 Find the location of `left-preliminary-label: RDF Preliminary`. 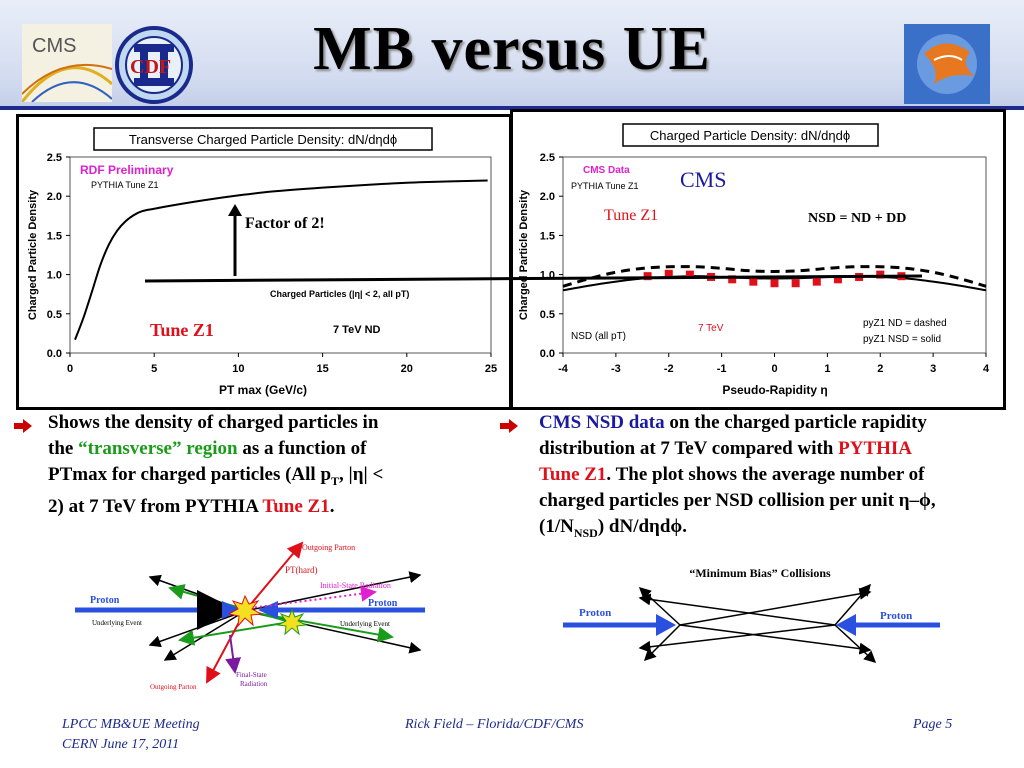

left-preliminary-label: RDF Preliminary is located at coordinates (127, 170).